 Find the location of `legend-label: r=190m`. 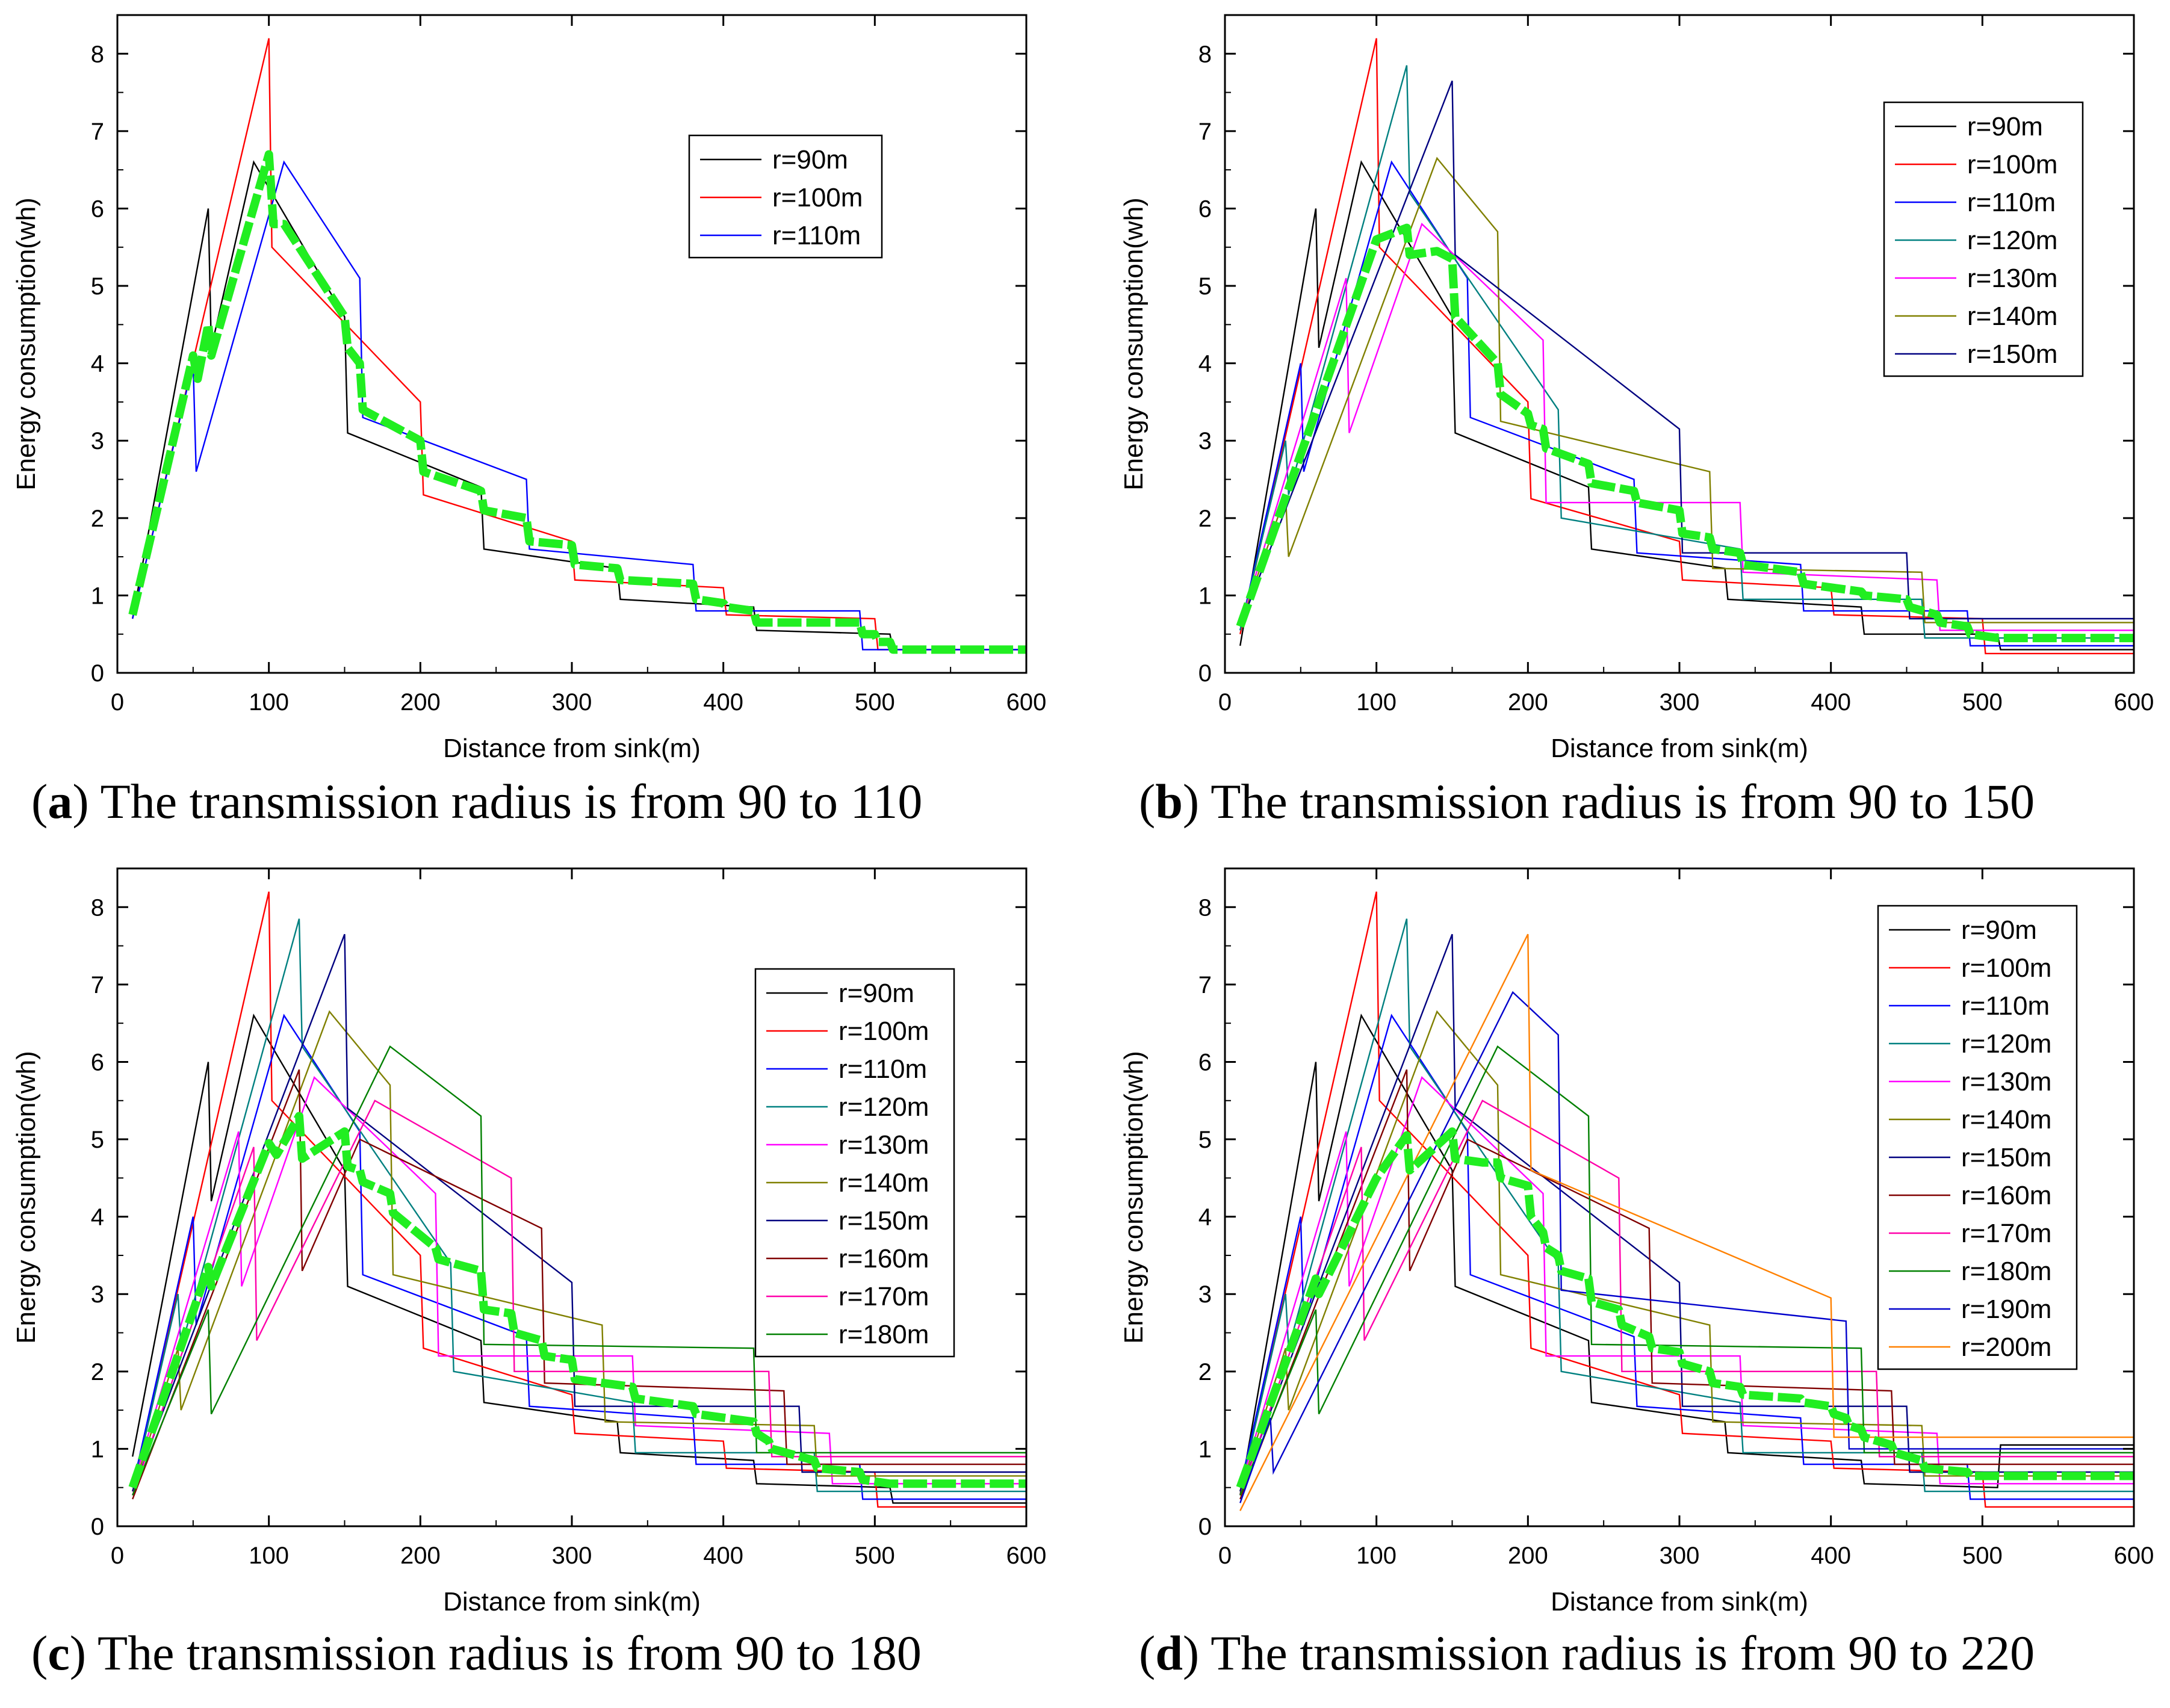

legend-label: r=190m is located at coordinates (2006, 1309).